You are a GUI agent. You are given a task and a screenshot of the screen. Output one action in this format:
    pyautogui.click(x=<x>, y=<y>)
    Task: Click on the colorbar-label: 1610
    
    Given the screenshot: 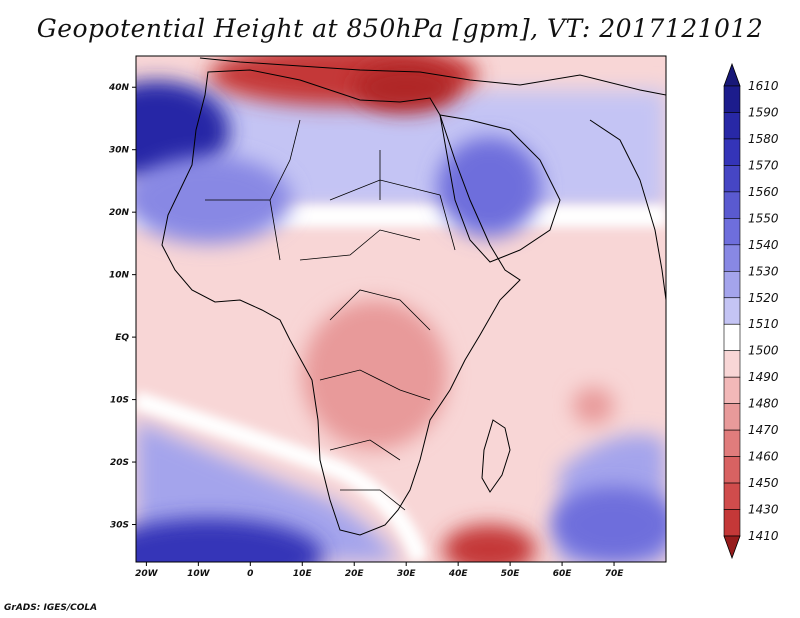 What is the action you would take?
    pyautogui.click(x=763, y=86)
    